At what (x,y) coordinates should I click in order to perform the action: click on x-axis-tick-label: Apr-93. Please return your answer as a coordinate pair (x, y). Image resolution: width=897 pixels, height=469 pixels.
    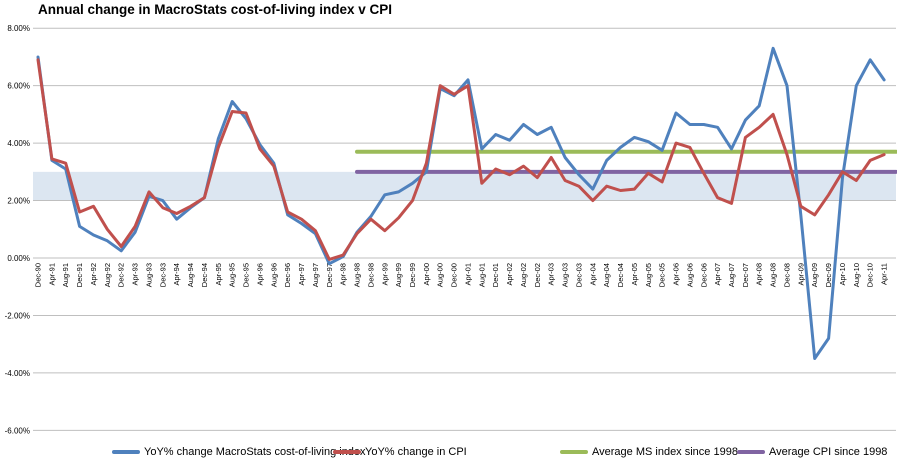
    Looking at the image, I should click on (135, 274).